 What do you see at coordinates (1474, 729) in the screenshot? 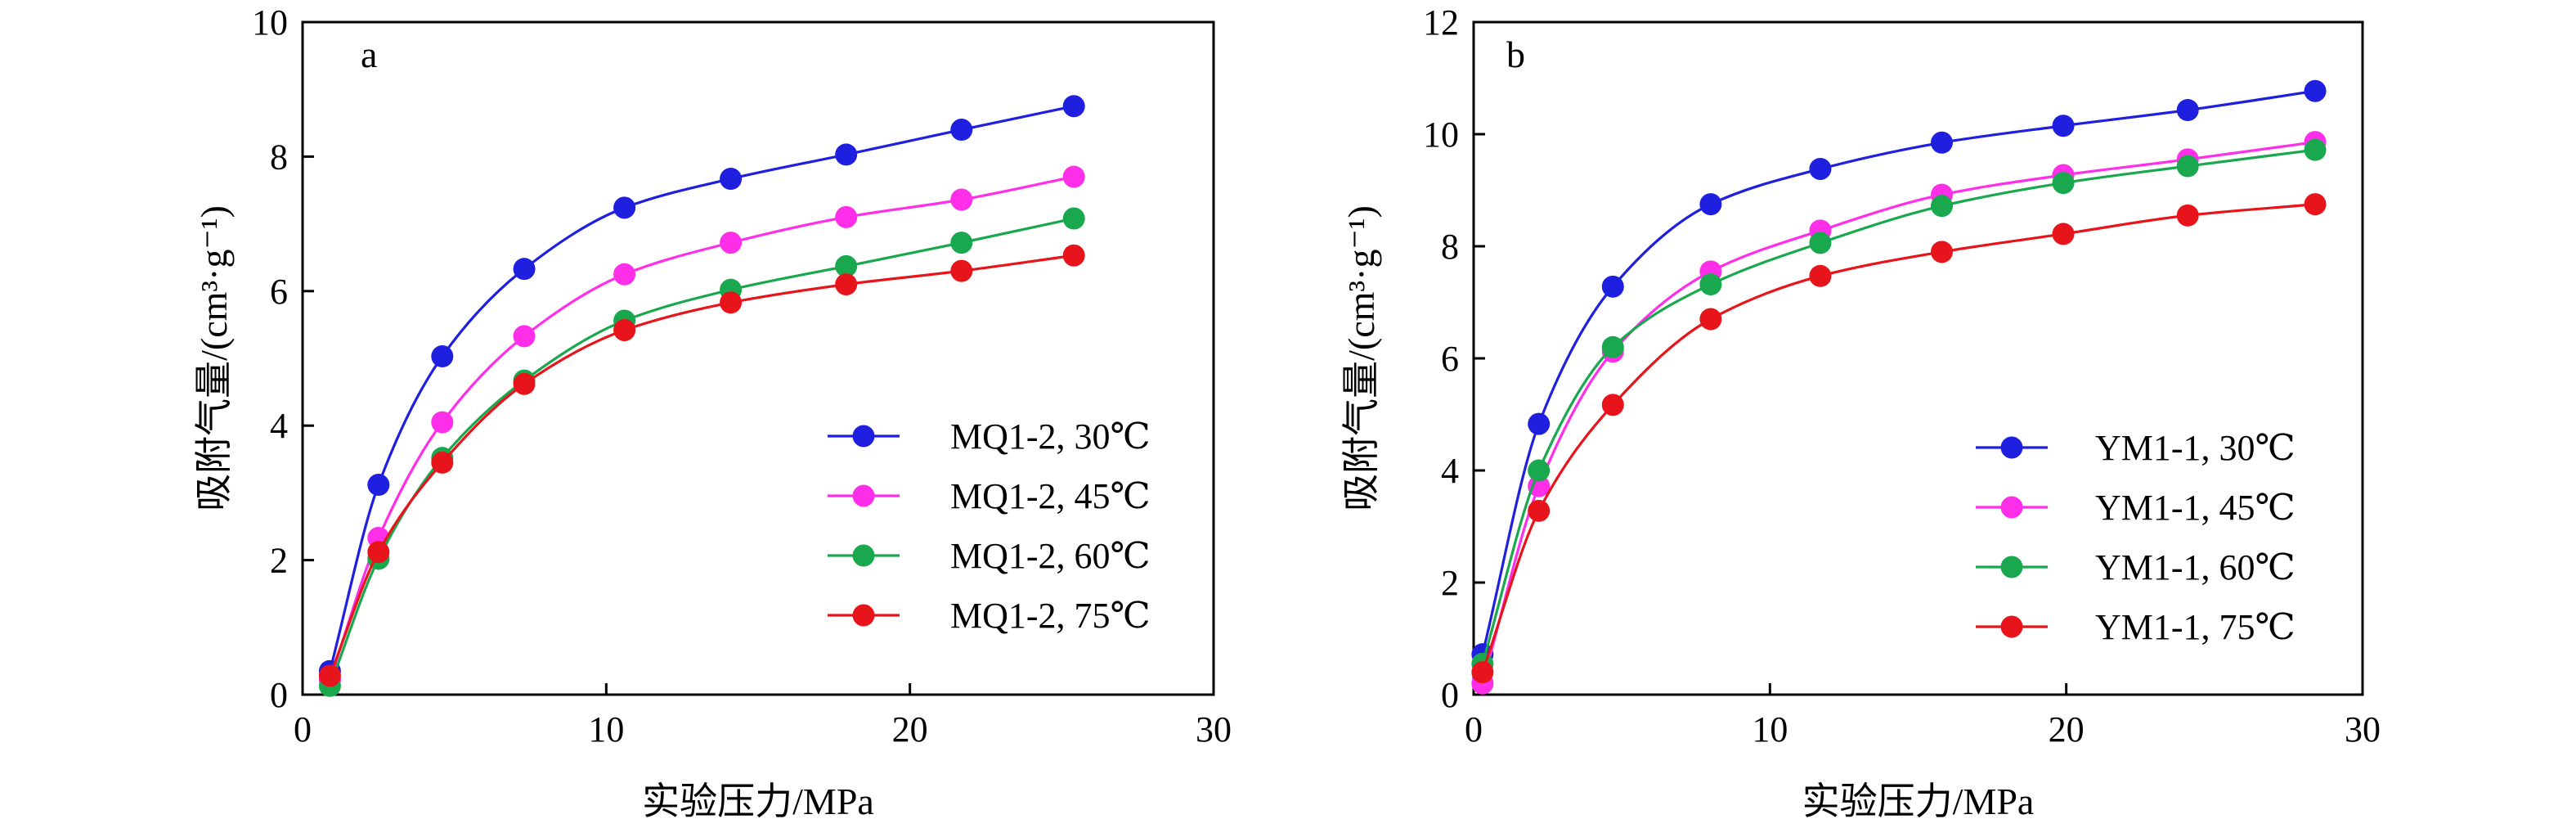
I see `x-tick-label: 0` at bounding box center [1474, 729].